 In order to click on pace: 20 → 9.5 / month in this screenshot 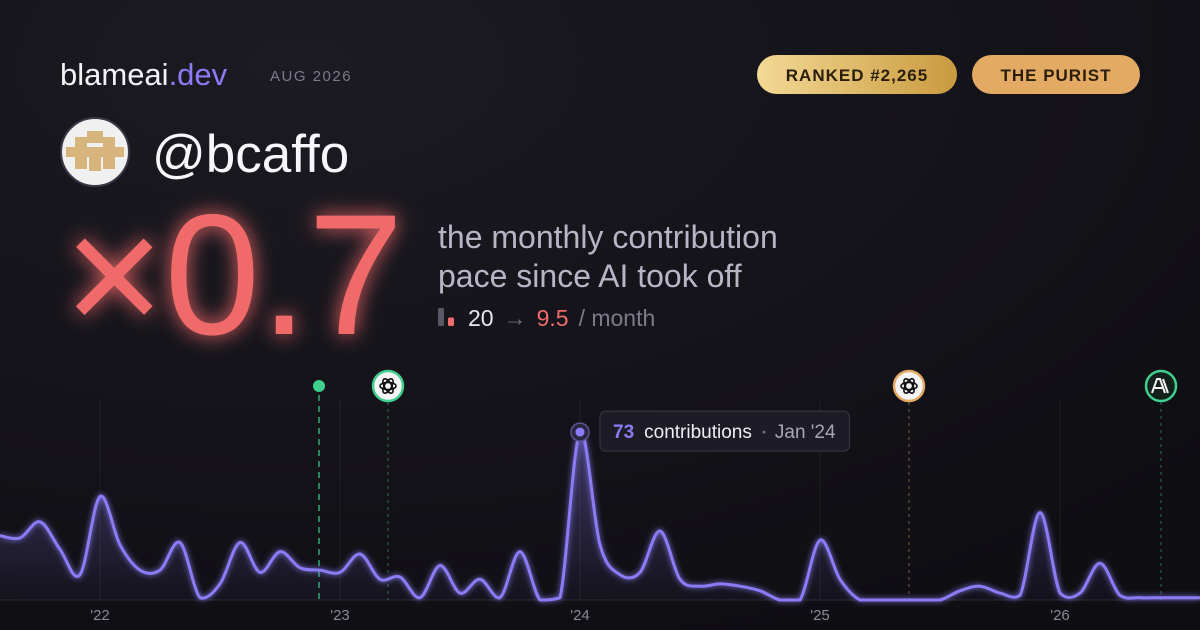, I will do `click(561, 318)`.